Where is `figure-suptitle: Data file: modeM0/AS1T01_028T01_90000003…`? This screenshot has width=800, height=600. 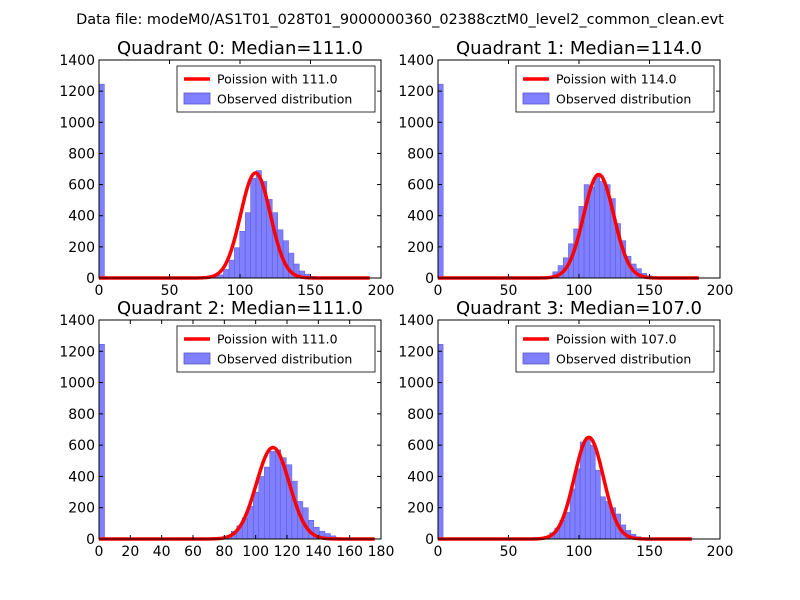 figure-suptitle: Data file: modeM0/AS1T01_028T01_90000003… is located at coordinates (400, 20).